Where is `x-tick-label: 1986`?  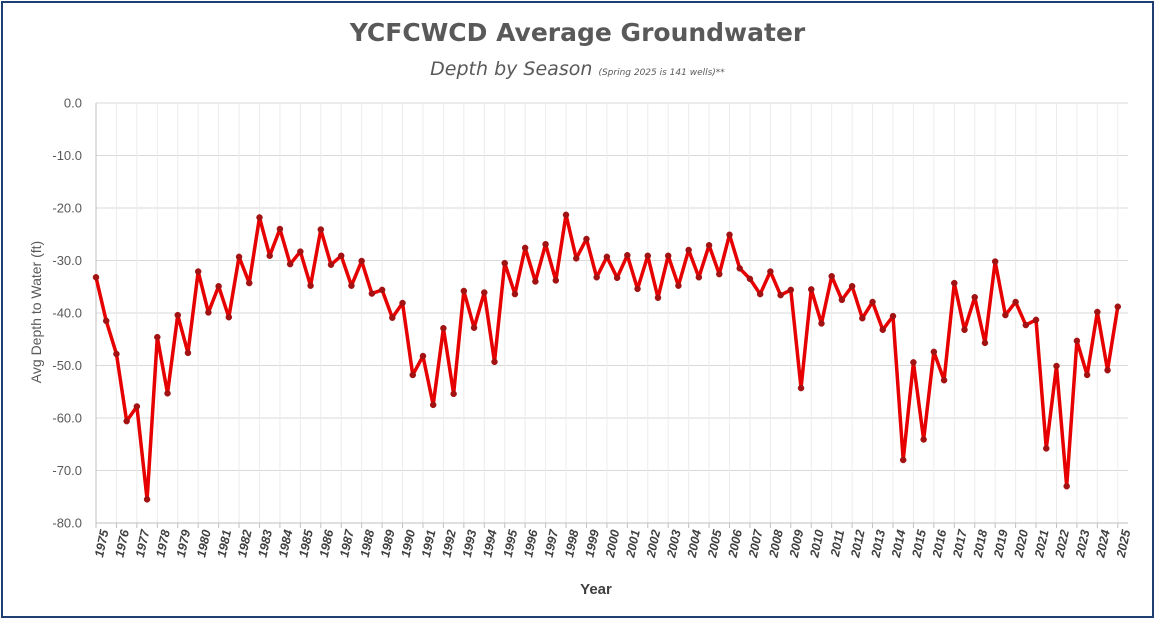
x-tick-label: 1986 is located at coordinates (327, 543).